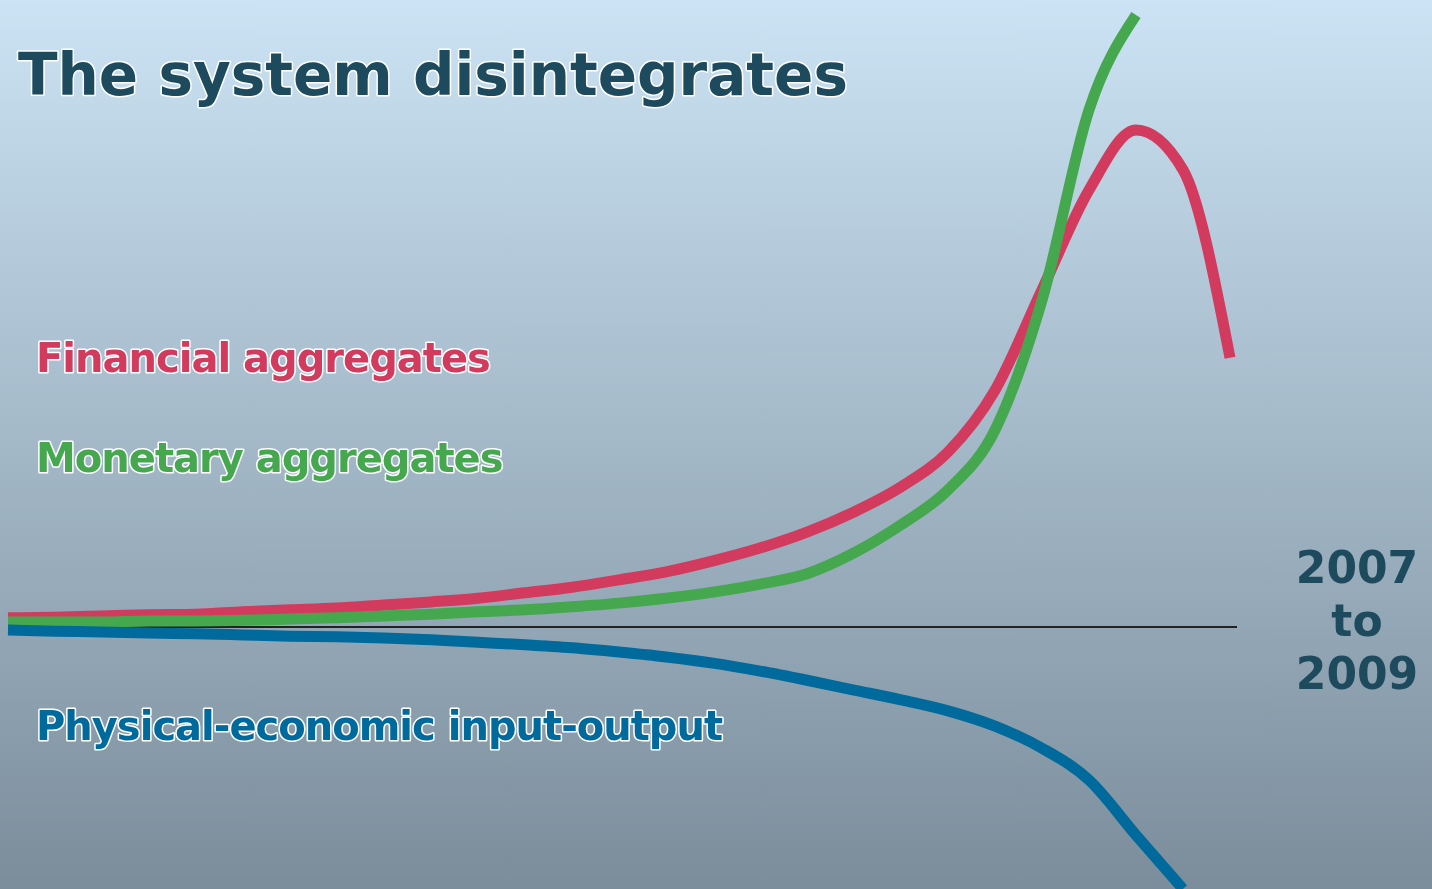 This screenshot has height=889, width=1432. What do you see at coordinates (269, 458) in the screenshot?
I see `text: Monetary aggregates` at bounding box center [269, 458].